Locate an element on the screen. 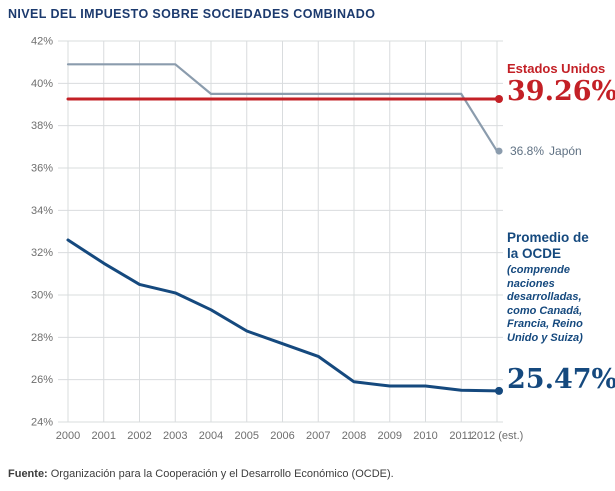 The image size is (615, 491). x-tick-label: 2009 is located at coordinates (390, 436).